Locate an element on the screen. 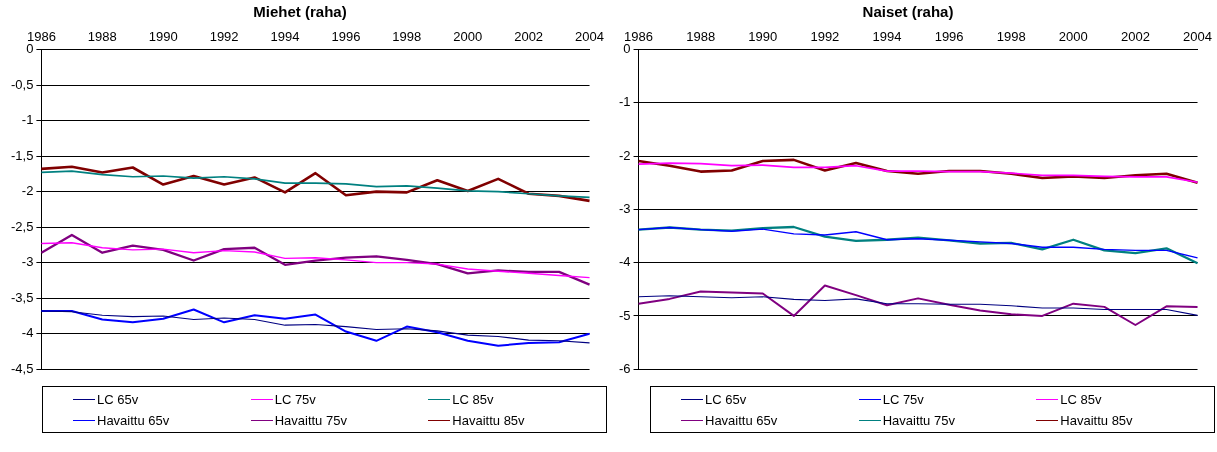  y-tick-label: -1,5 is located at coordinates (22, 155).